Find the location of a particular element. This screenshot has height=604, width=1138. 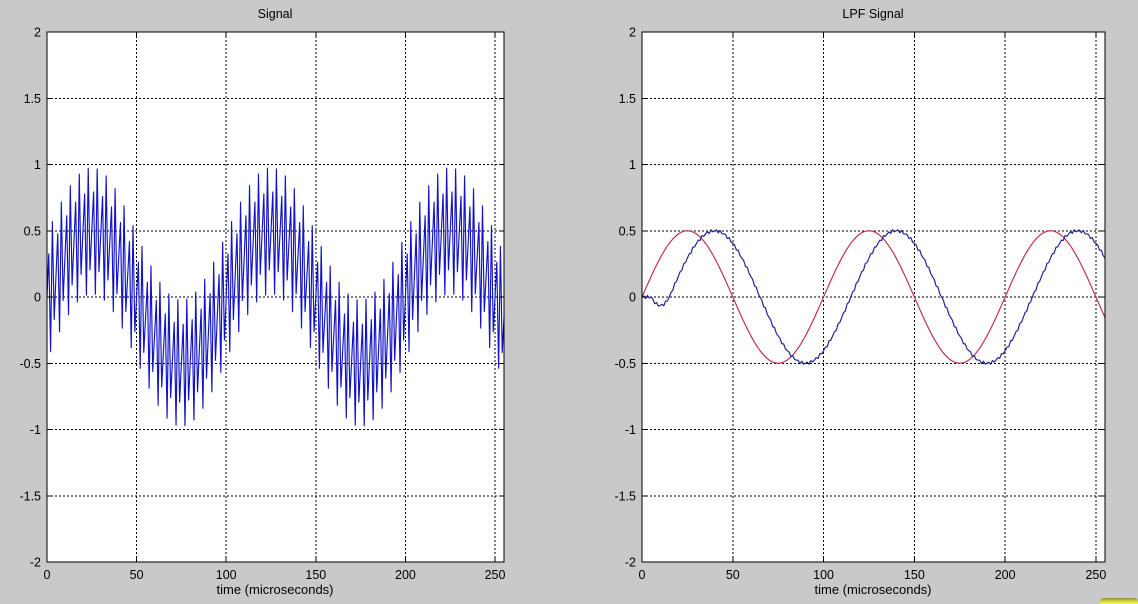

corner-sliver-artifact is located at coordinates (1119, 601).